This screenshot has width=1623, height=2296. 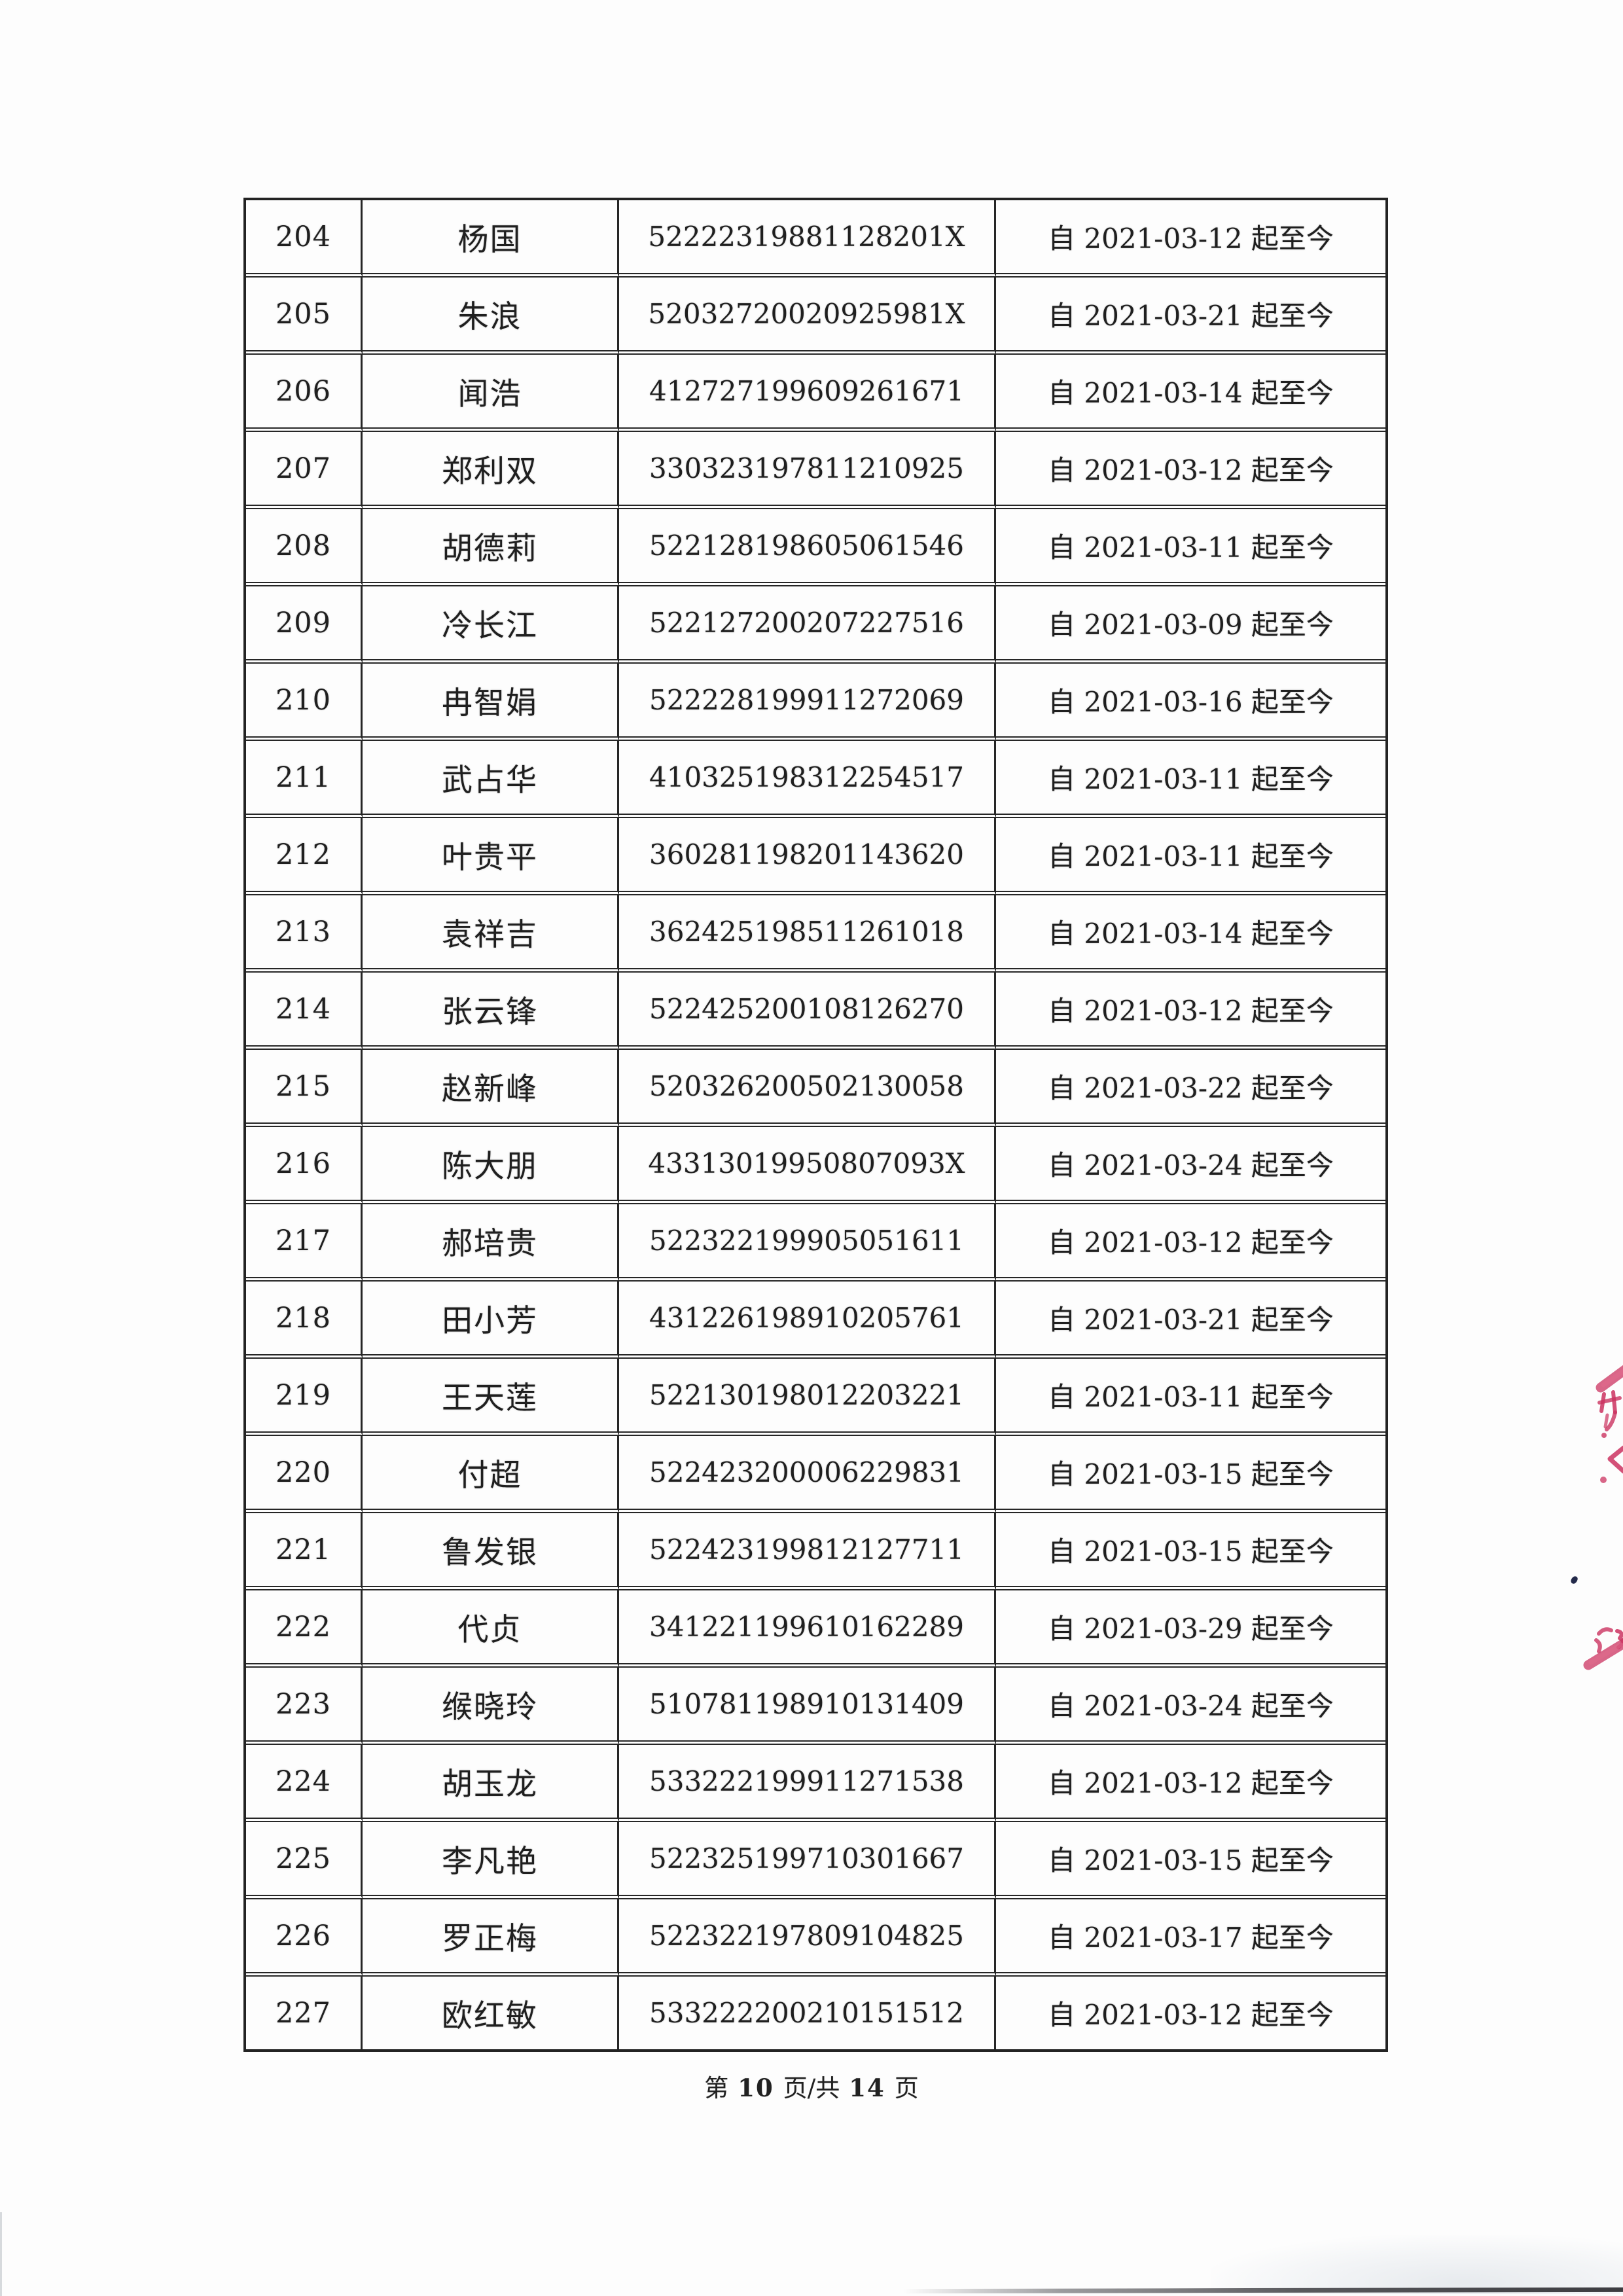 I want to click on row-index-cell: 217, so click(x=304, y=1243).